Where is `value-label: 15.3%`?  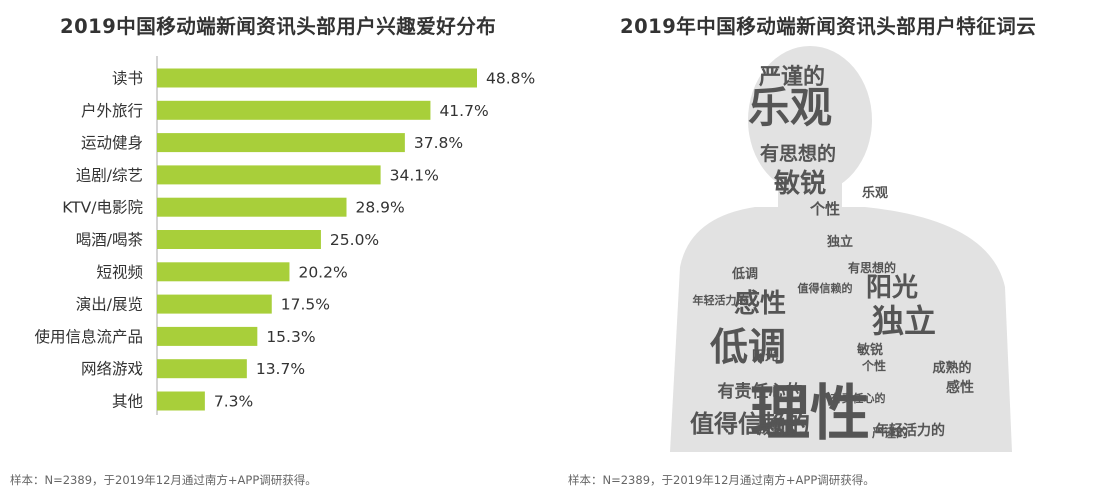 value-label: 15.3% is located at coordinates (290, 337).